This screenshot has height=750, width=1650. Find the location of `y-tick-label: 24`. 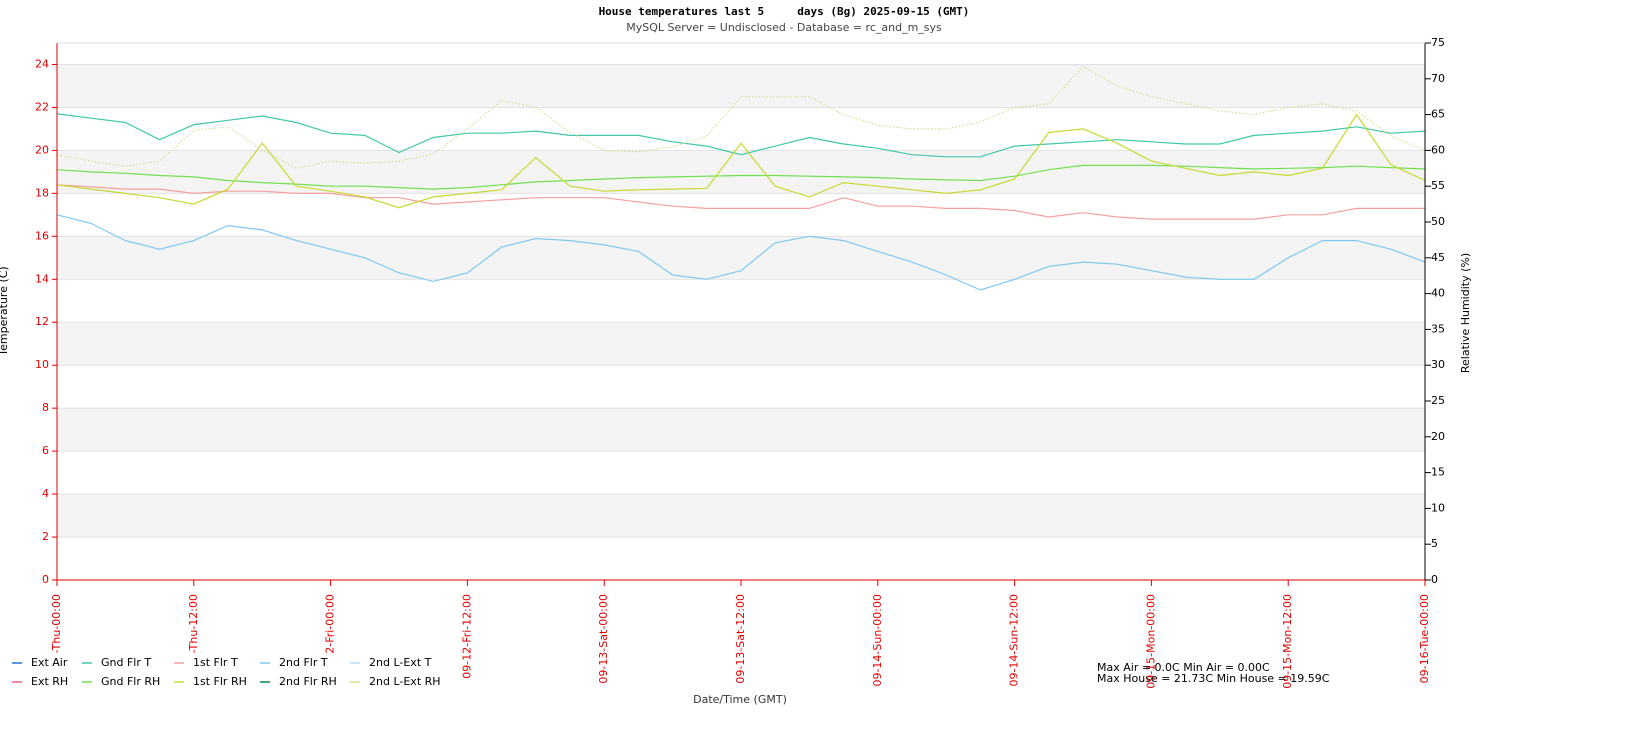

y-tick-label: 24 is located at coordinates (42, 63).